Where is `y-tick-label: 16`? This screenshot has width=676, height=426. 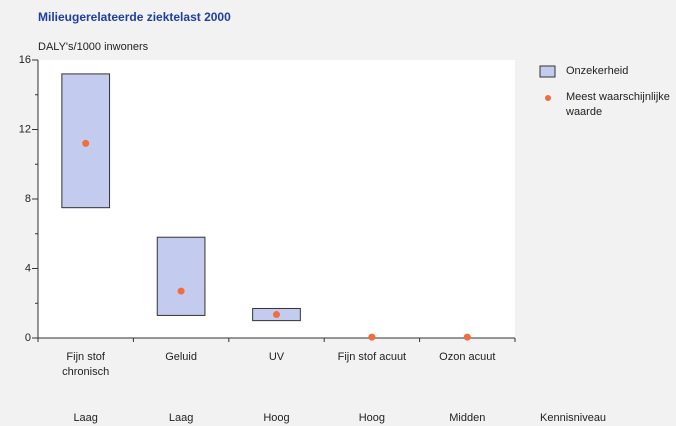 y-tick-label: 16 is located at coordinates (25, 60).